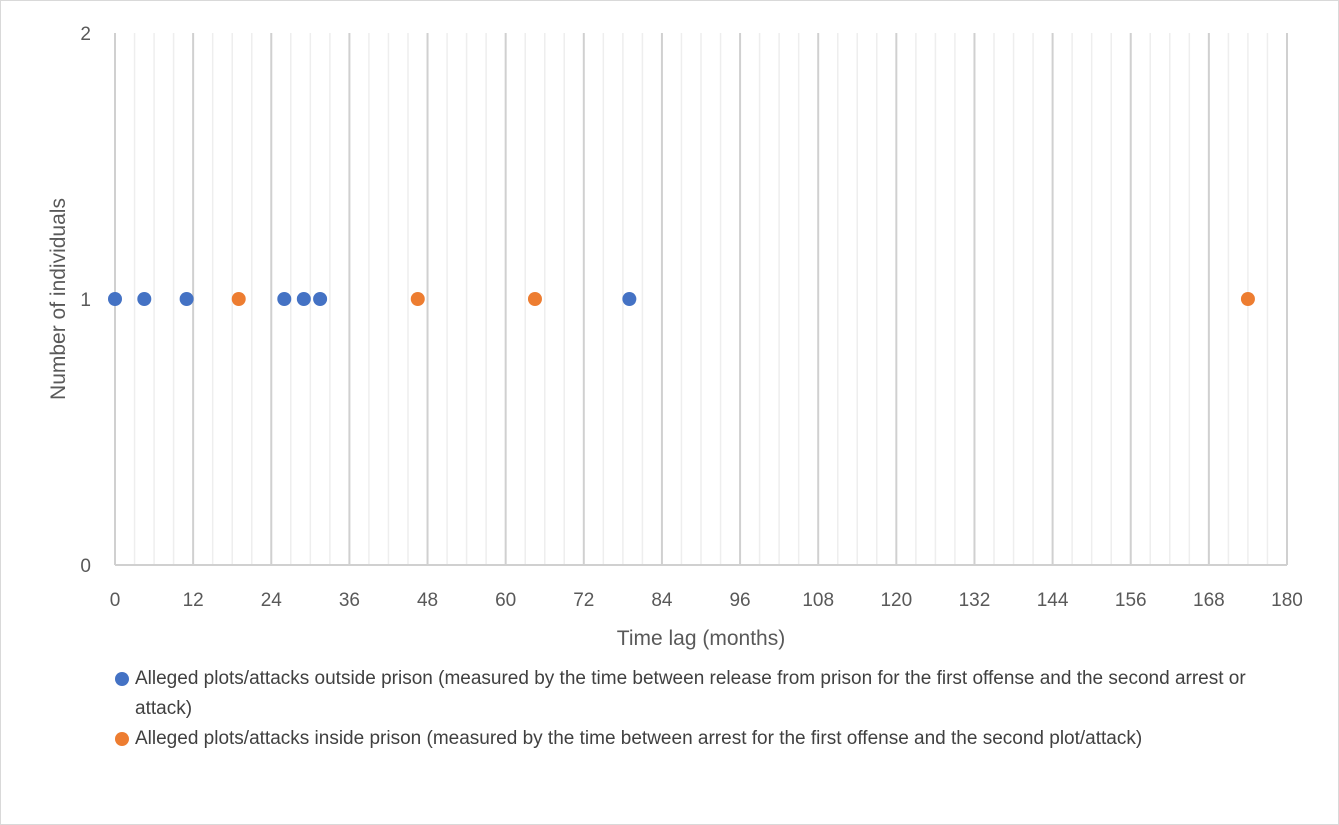  Describe the element at coordinates (58, 299) in the screenshot. I see `y-axis-title: Number of individuals` at that location.